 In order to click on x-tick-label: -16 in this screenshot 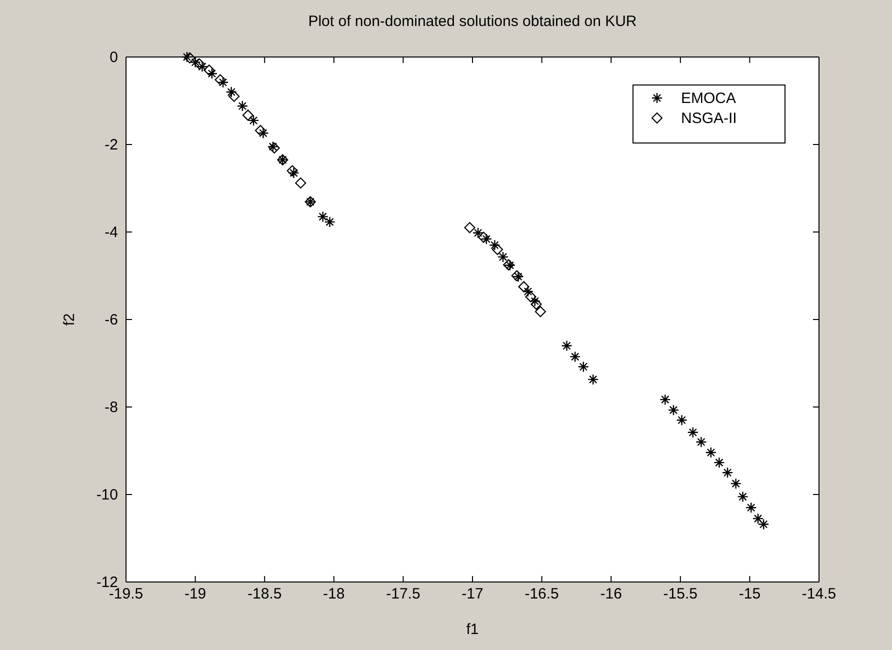, I will do `click(611, 594)`.